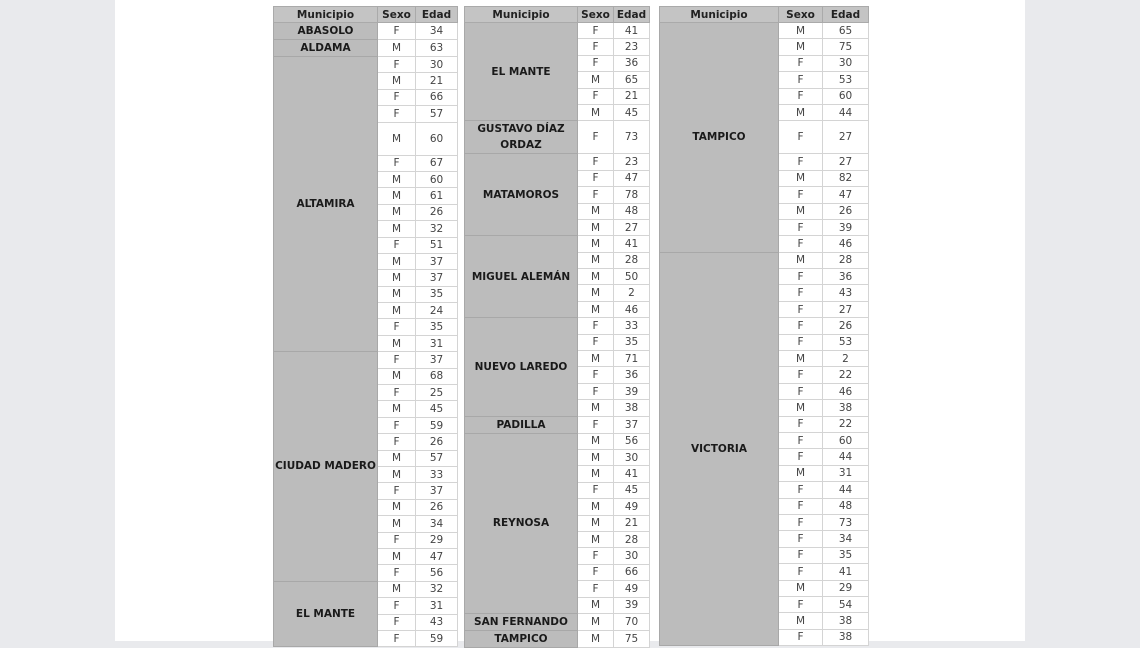 The height and width of the screenshot is (648, 1140). Describe the element at coordinates (557, 424) in the screenshot. I see `table-row: PADILLA F 37` at that location.